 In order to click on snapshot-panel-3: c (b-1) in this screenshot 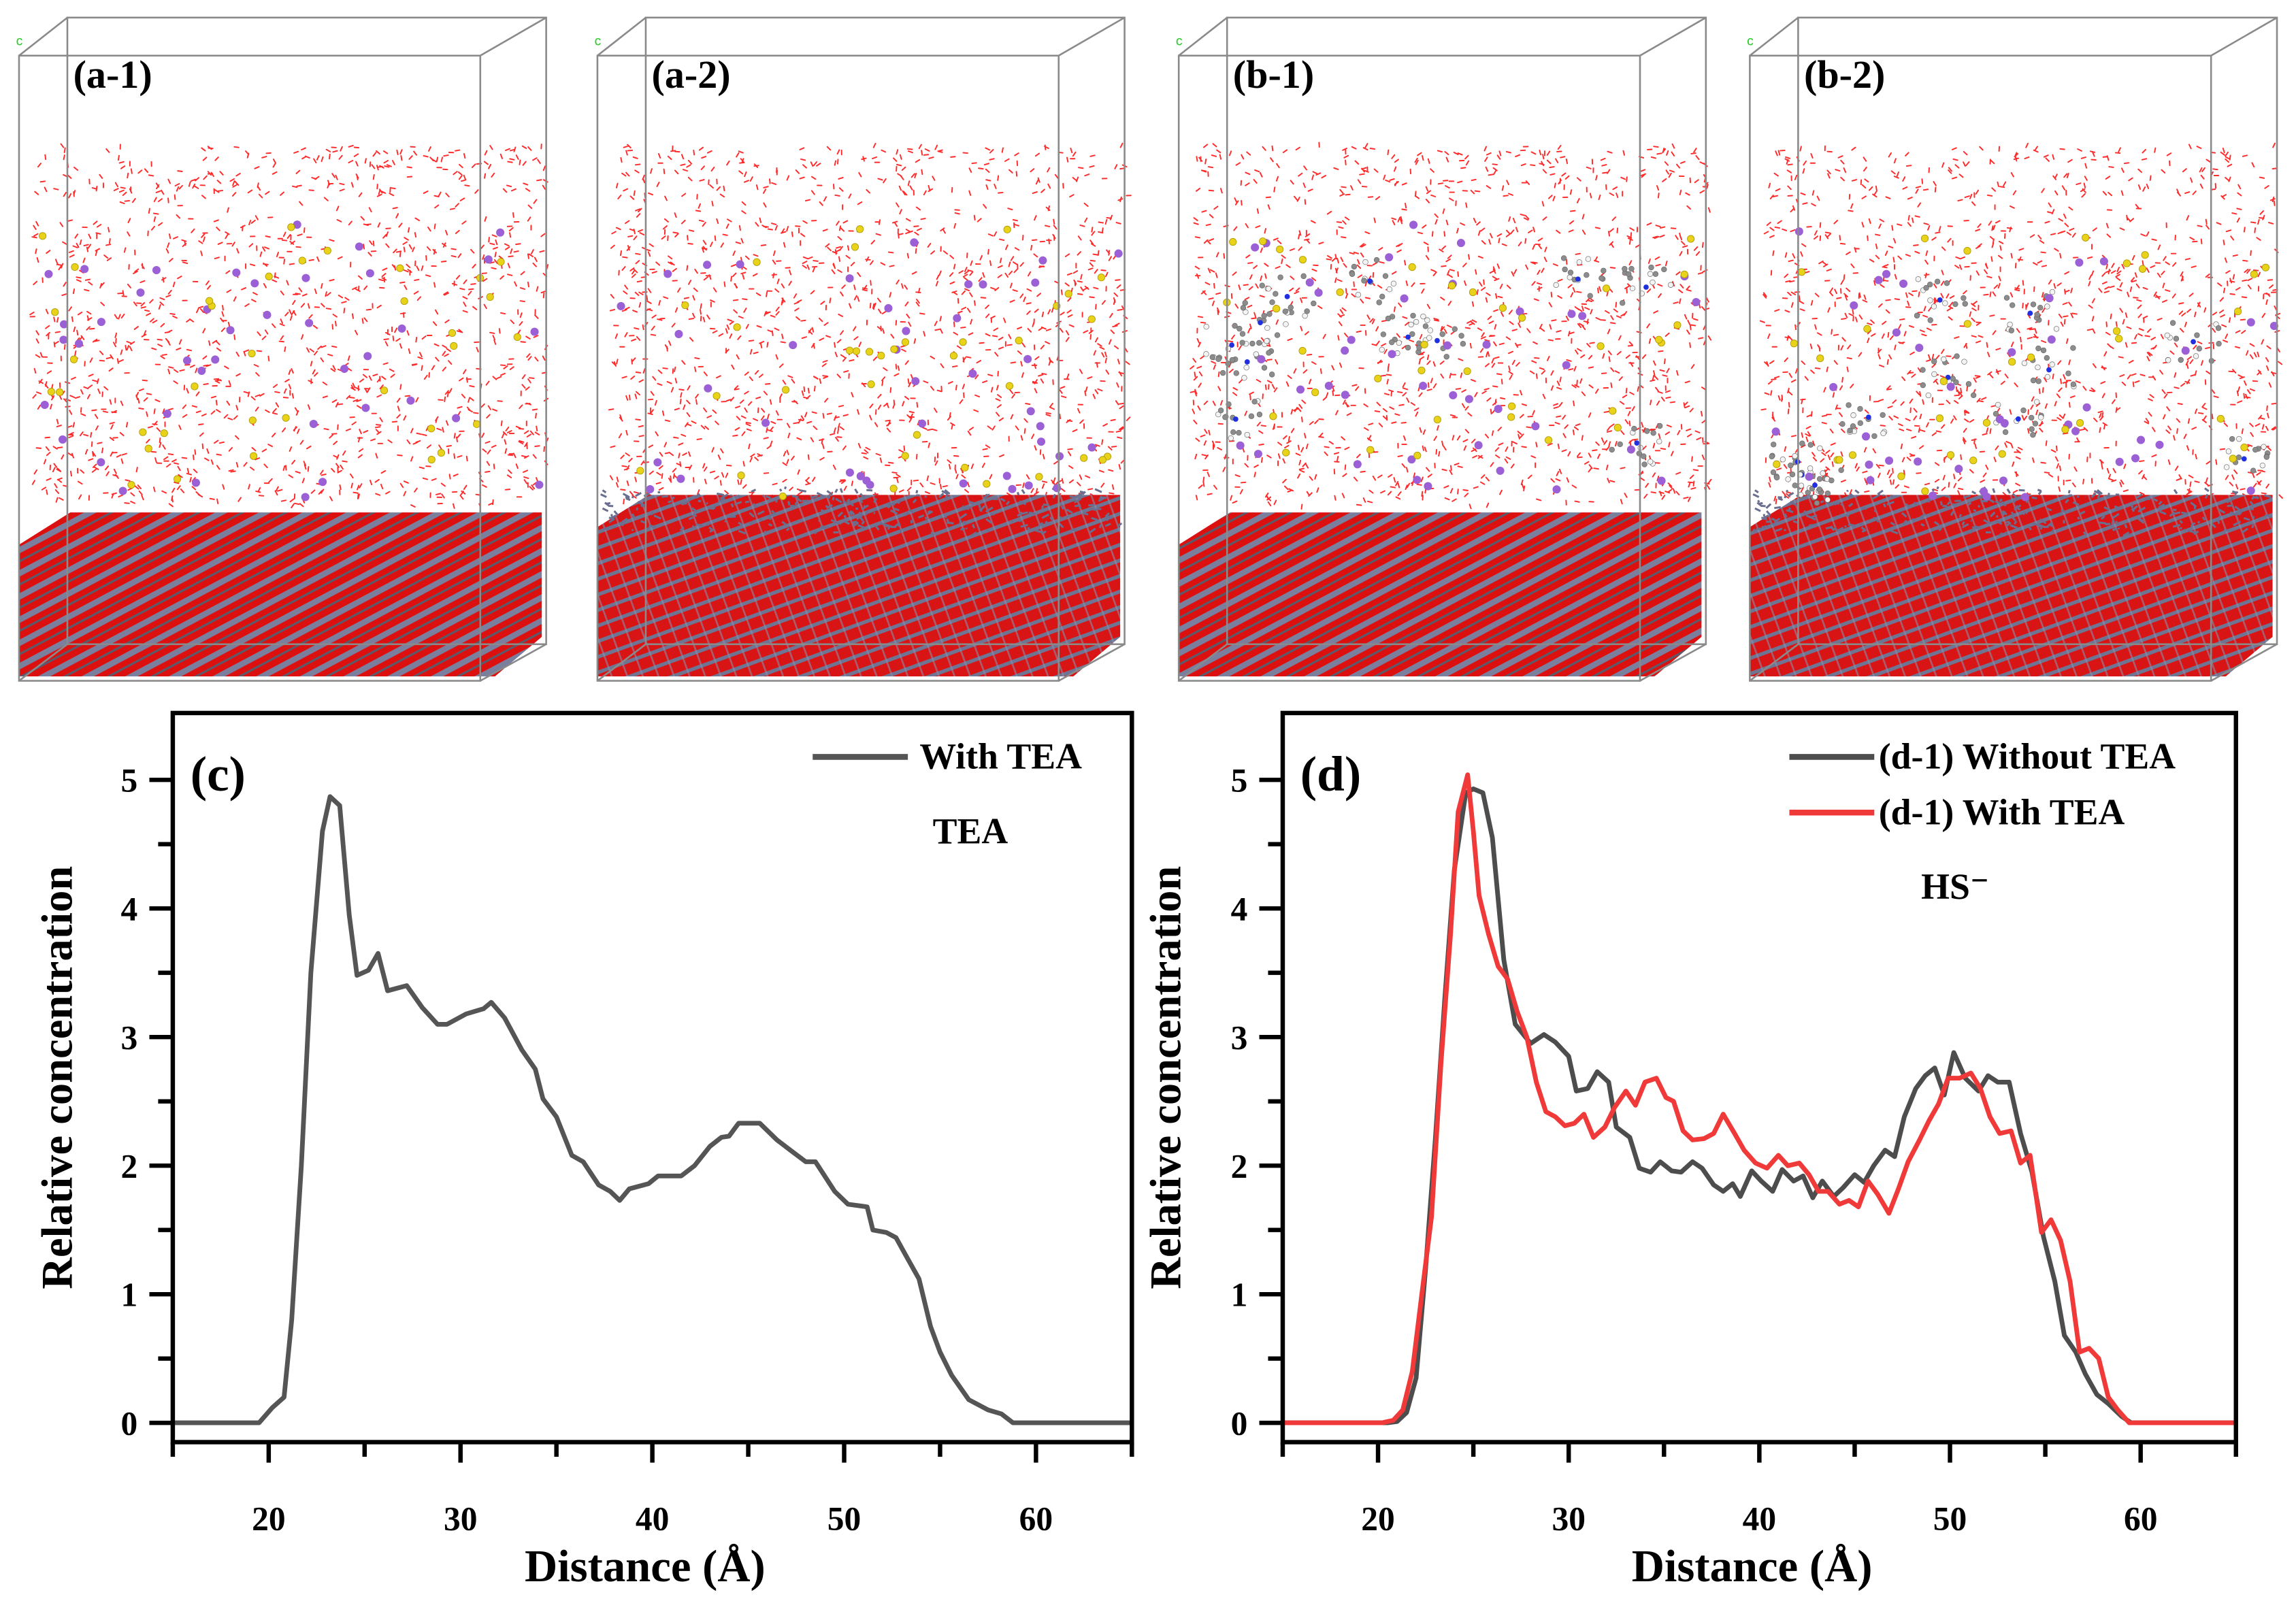, I will do `click(1444, 349)`.